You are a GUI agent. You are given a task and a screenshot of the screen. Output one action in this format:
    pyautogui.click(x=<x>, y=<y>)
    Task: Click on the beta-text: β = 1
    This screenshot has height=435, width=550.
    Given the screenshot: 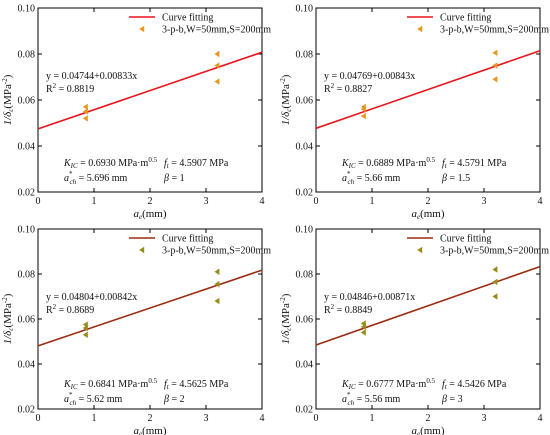 What is the action you would take?
    pyautogui.click(x=174, y=178)
    